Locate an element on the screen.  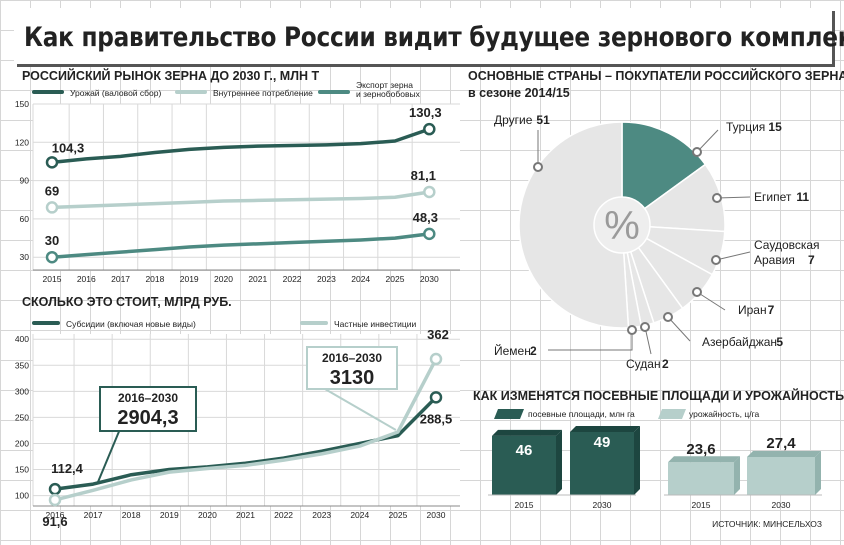
investment-callout-pointer is located at coordinates (360, 409).